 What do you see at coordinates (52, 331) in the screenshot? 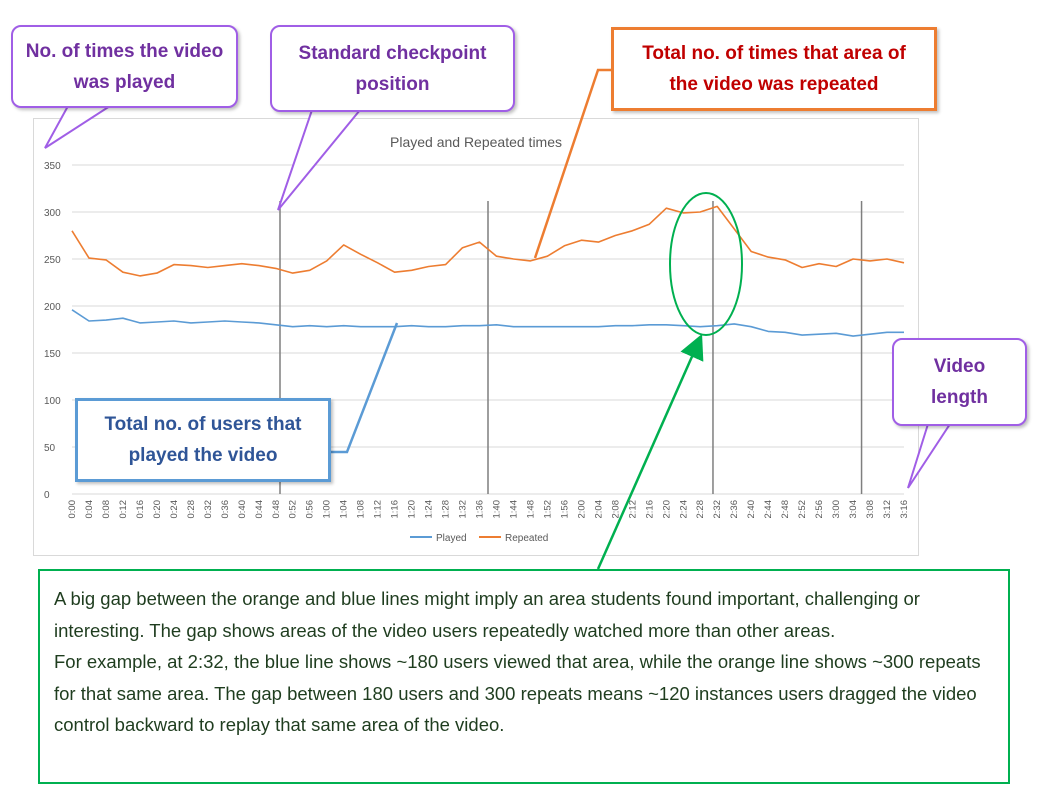
I see `y-axis-ticks: 0 50 100 150 200 250 300 350` at bounding box center [52, 331].